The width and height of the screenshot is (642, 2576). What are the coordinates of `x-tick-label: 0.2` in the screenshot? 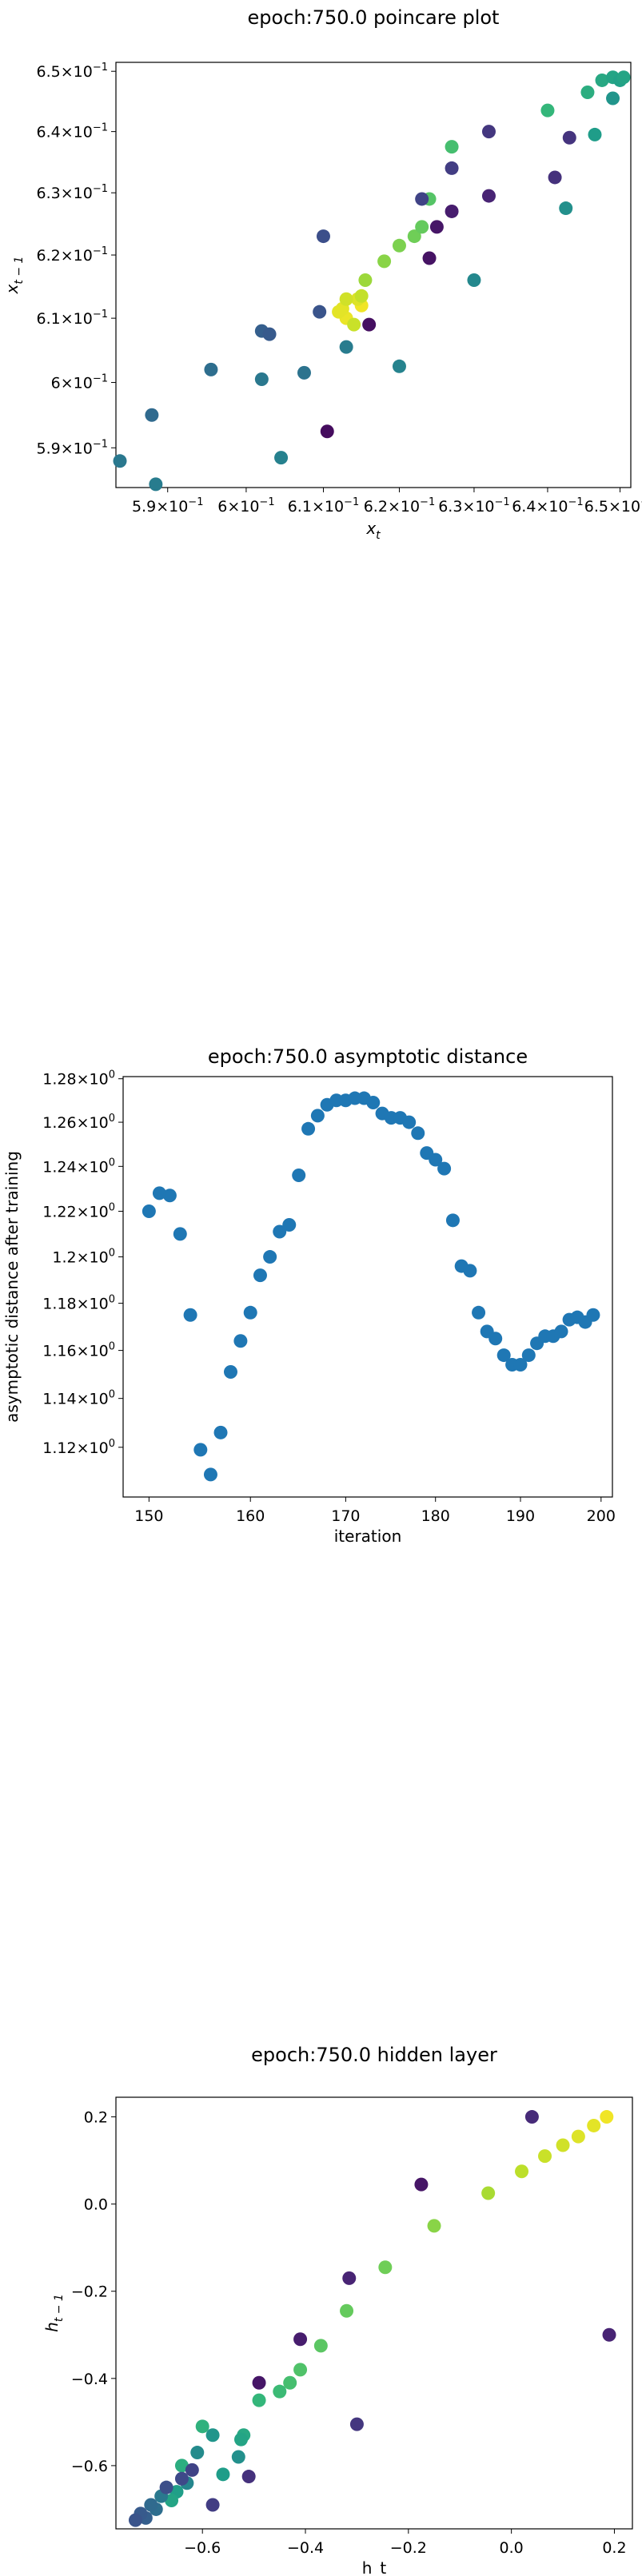 It's located at (614, 2548).